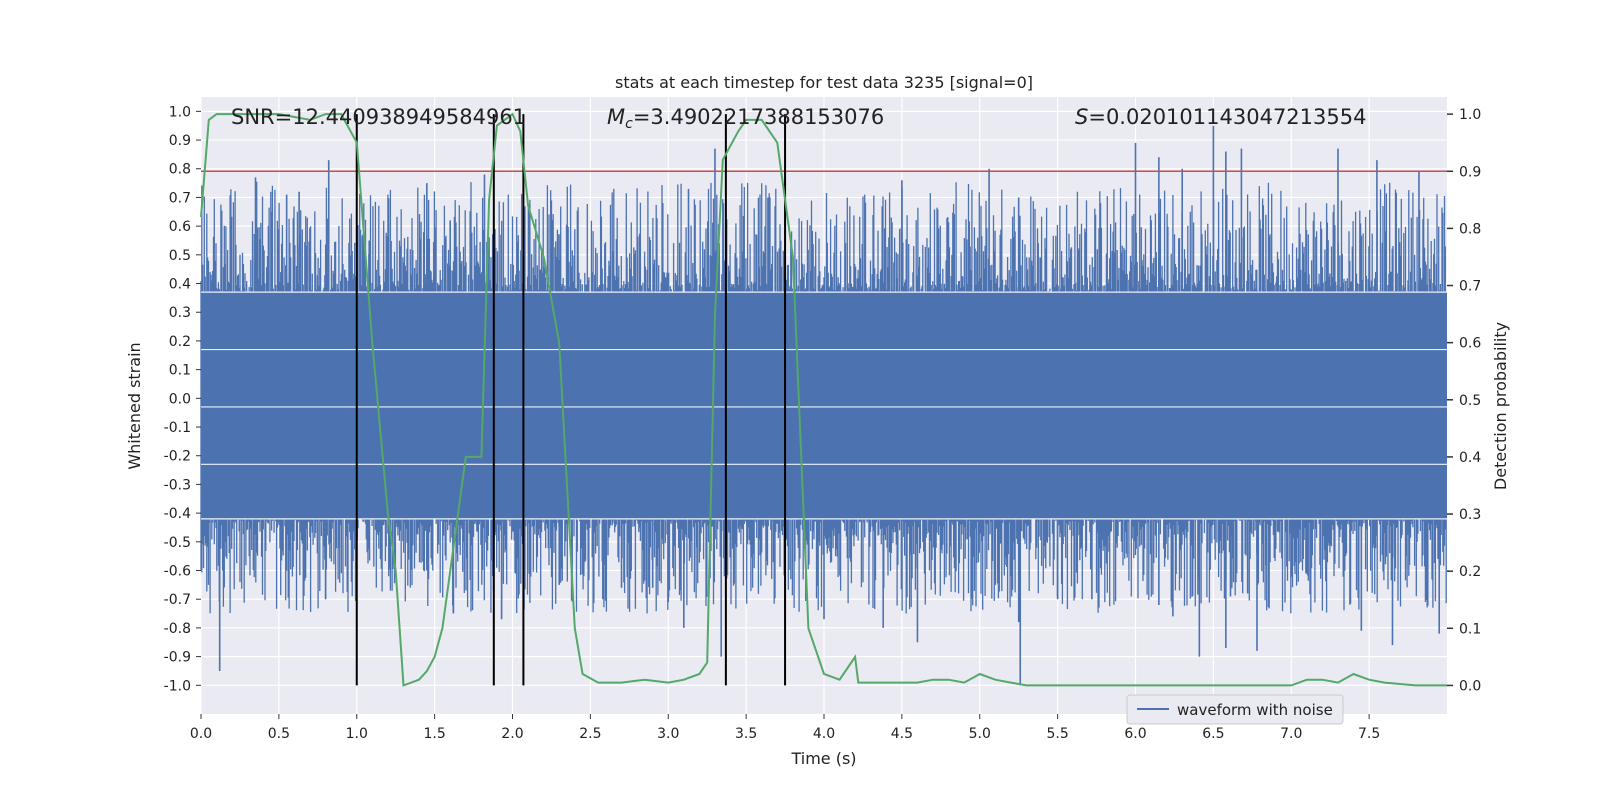 The image size is (1600, 804). What do you see at coordinates (1470, 172) in the screenshot?
I see `right-tick-label: 0.9` at bounding box center [1470, 172].